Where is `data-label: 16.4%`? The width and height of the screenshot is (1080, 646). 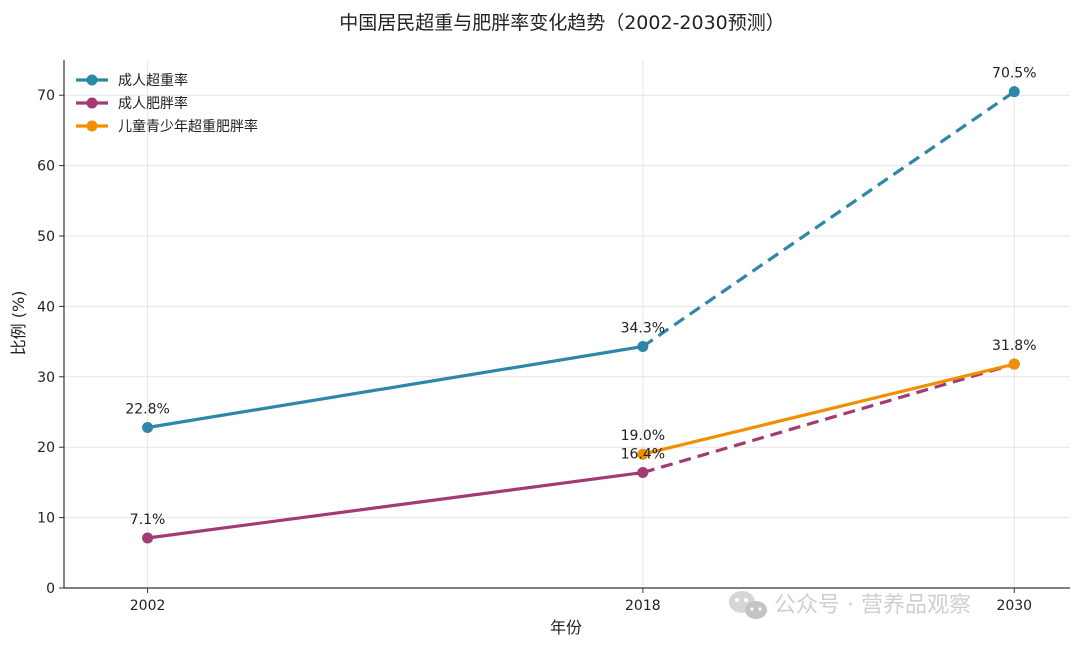
data-label: 16.4% is located at coordinates (643, 455).